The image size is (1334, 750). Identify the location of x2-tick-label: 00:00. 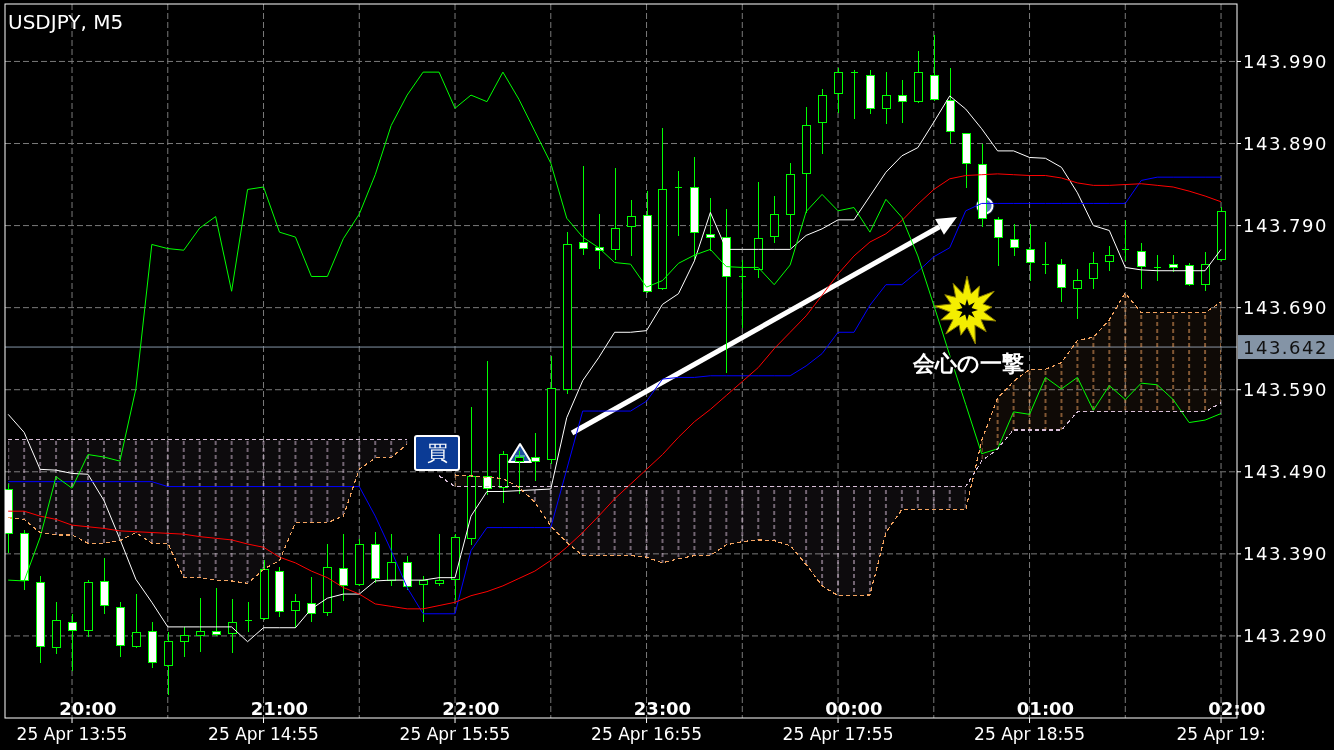
(854, 708).